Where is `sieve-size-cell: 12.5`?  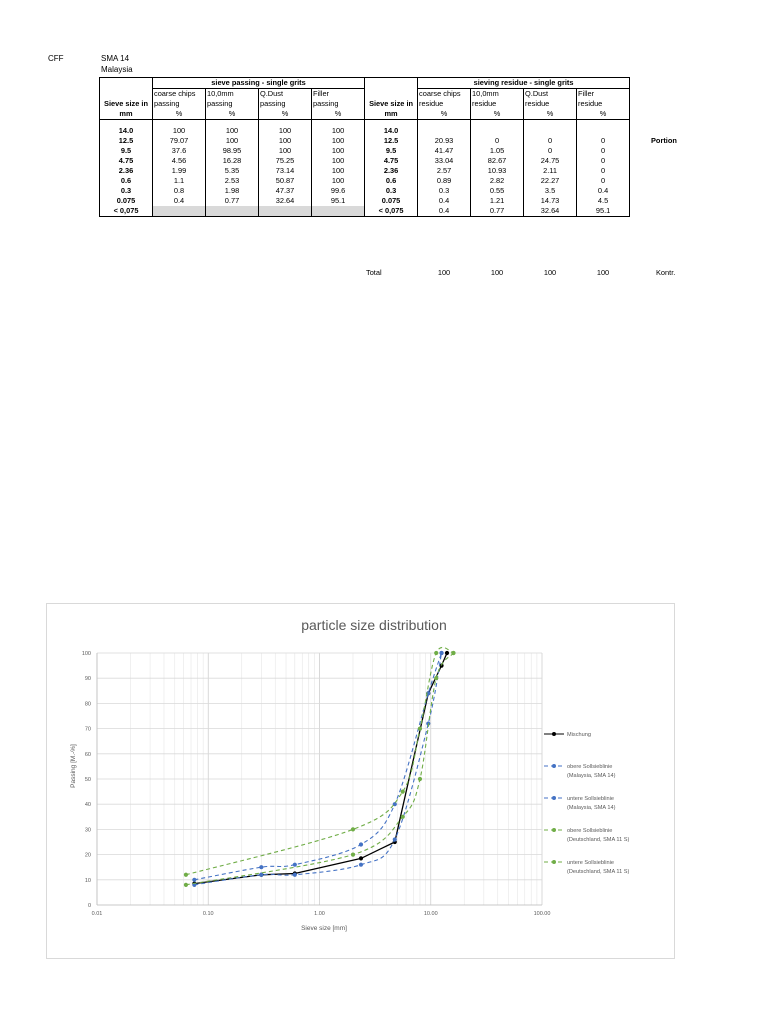
sieve-size-cell: 12.5 is located at coordinates (391, 141).